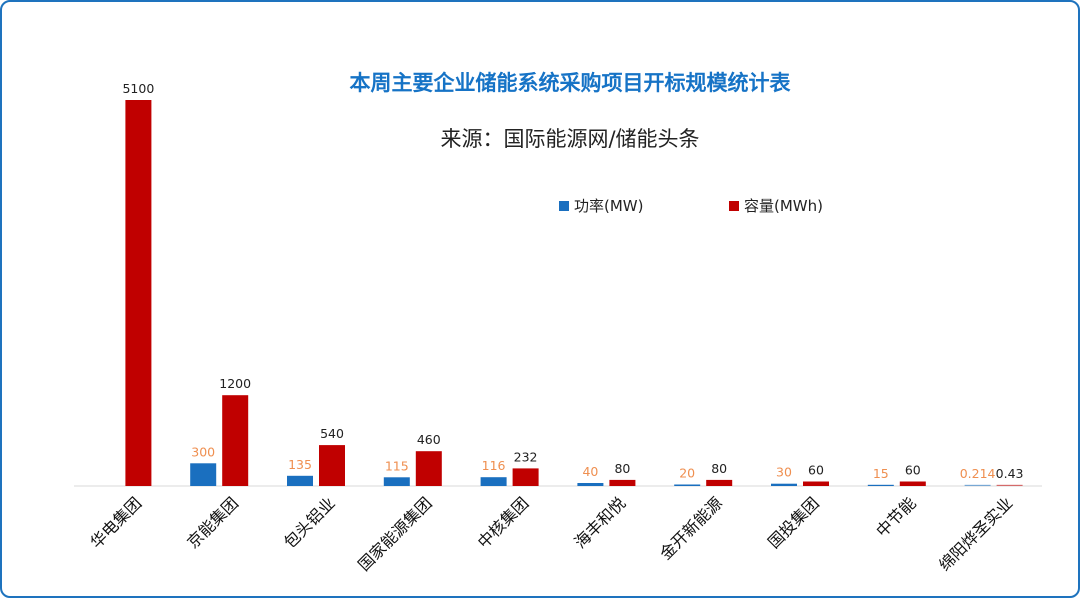 The width and height of the screenshot is (1080, 598). Describe the element at coordinates (526, 456) in the screenshot. I see `data-label-capacity: 232` at that location.